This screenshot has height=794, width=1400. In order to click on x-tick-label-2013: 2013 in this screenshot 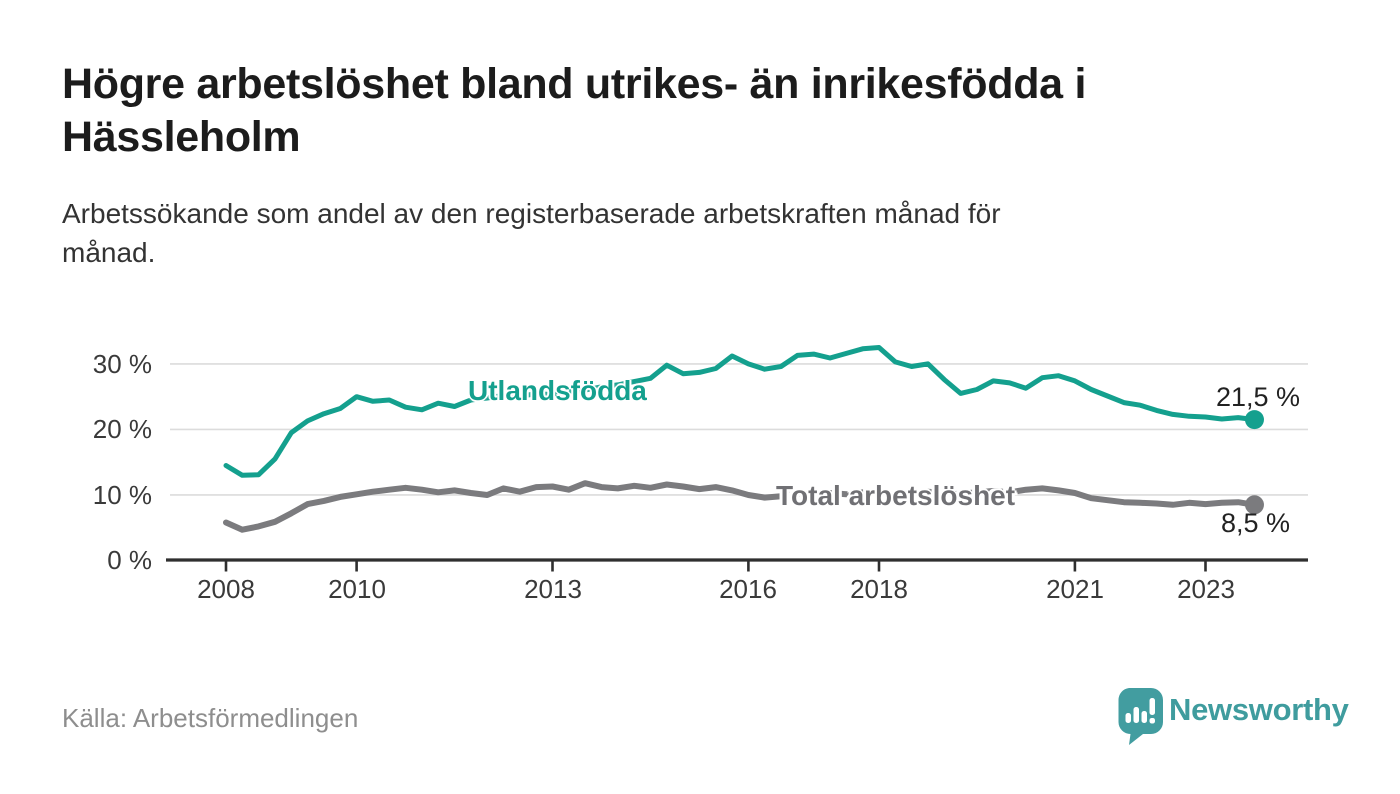, I will do `click(553, 589)`.